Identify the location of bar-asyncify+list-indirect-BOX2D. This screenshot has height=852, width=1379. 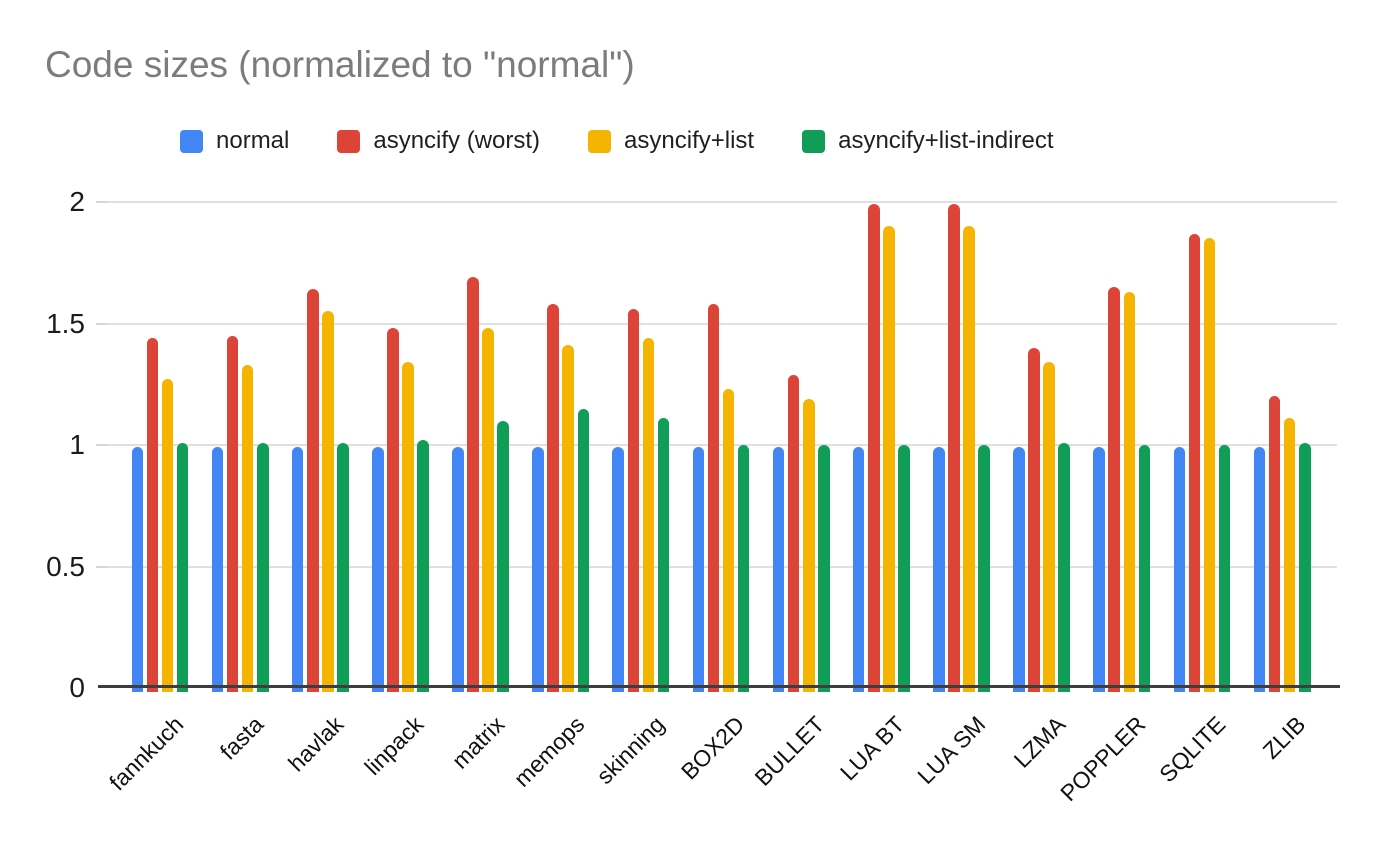
(743, 568).